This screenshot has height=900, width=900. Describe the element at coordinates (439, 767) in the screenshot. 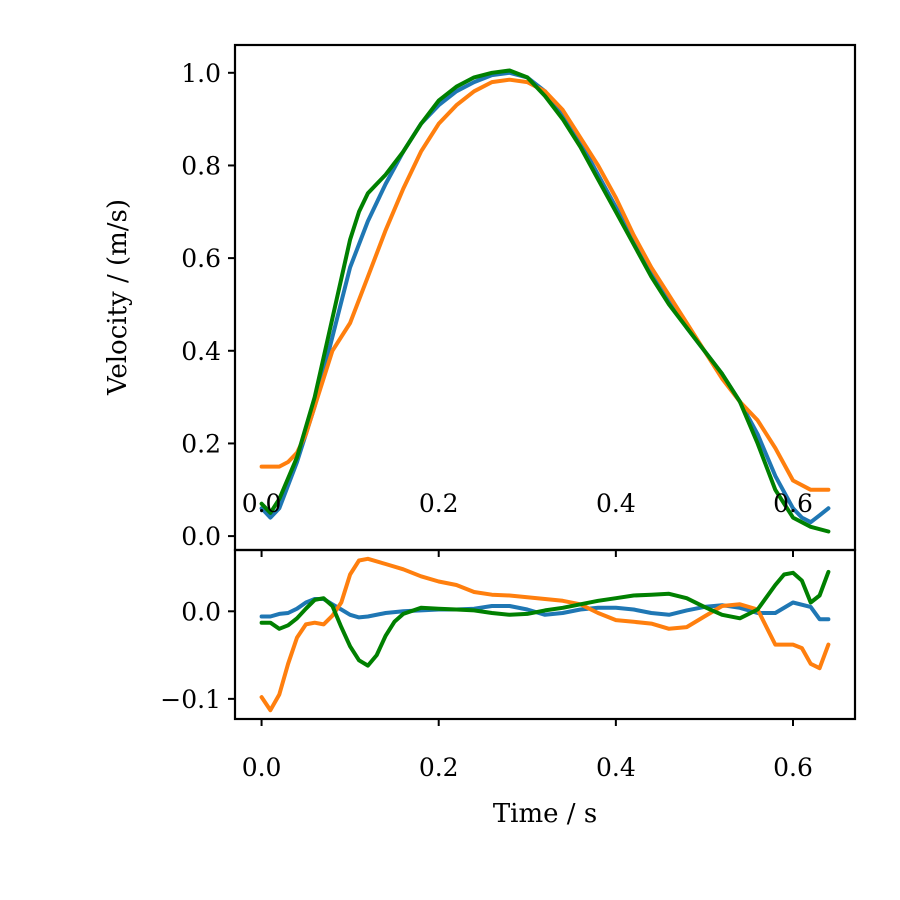

I see `bottom-x-tick-label: 0.2` at that location.